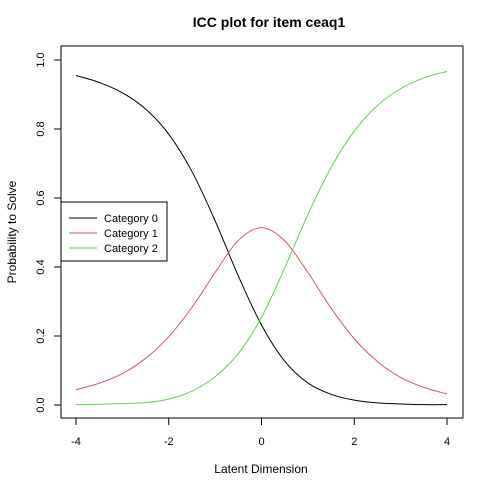 This screenshot has height=480, width=480. I want to click on y-tick-label: 0.8, so click(41, 128).